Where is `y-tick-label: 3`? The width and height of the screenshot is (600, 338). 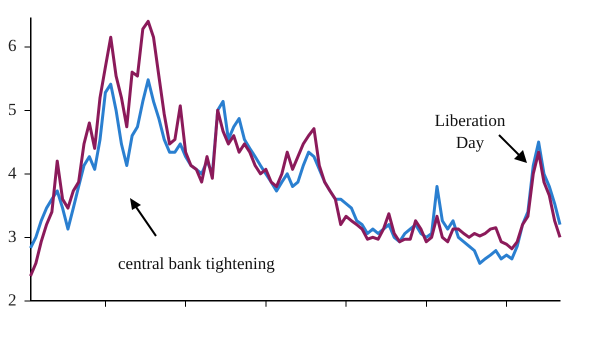 y-tick-label: 3 is located at coordinates (12, 236).